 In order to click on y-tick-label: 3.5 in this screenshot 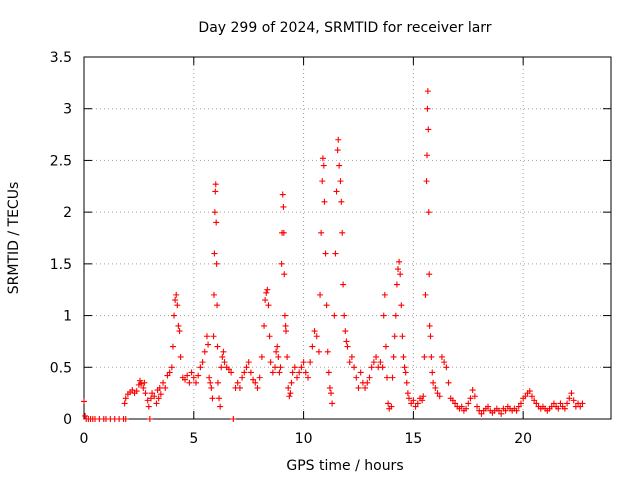, I will do `click(61, 58)`.